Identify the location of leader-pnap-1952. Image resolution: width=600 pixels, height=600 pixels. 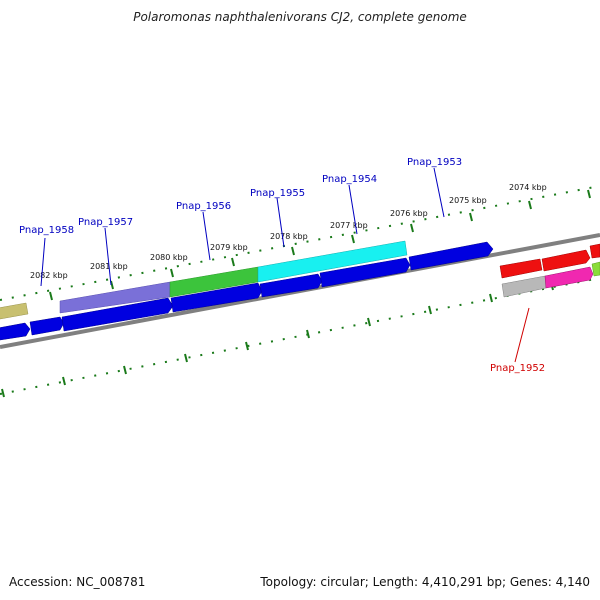
(522, 335).